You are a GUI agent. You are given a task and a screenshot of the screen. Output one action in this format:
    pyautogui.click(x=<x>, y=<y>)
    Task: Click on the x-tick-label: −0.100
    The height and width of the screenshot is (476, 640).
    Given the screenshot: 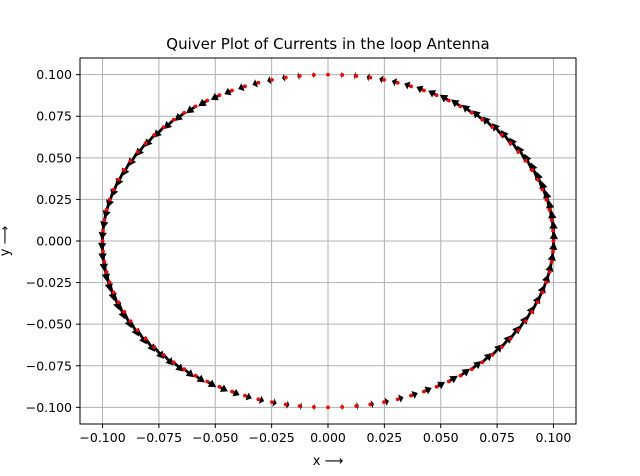 What is the action you would take?
    pyautogui.click(x=102, y=437)
    